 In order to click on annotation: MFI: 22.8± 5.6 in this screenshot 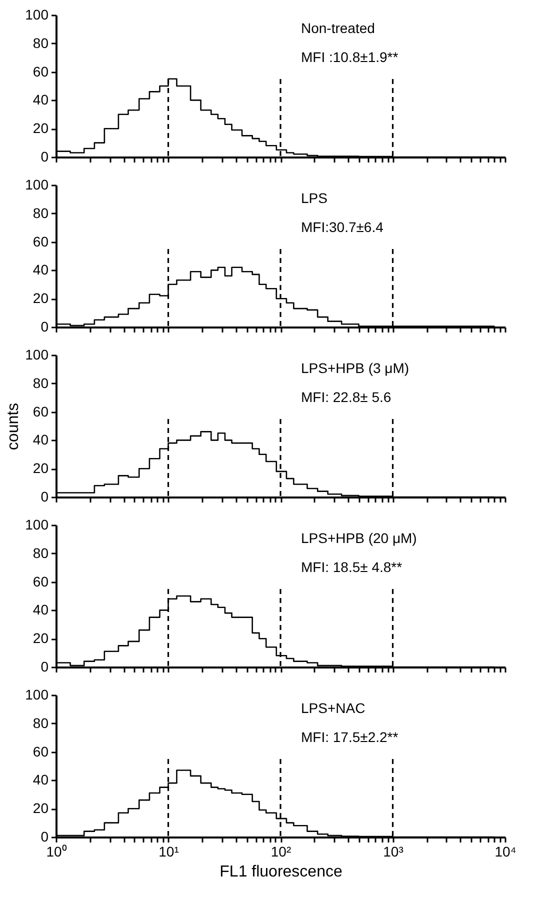, I will do `click(346, 397)`.